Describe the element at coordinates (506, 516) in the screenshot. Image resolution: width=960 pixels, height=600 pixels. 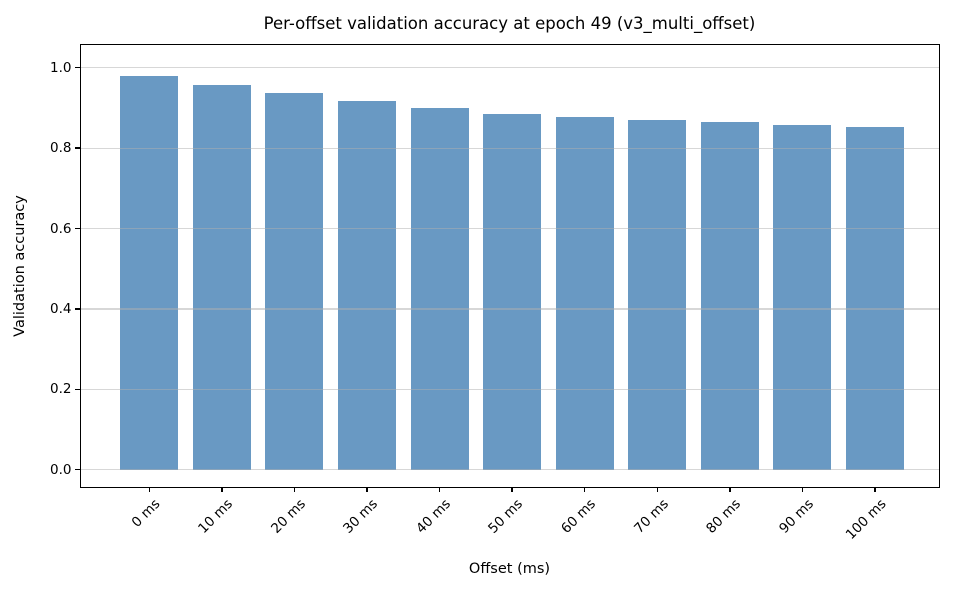
I see `x-tick-label: 50 ms` at that location.